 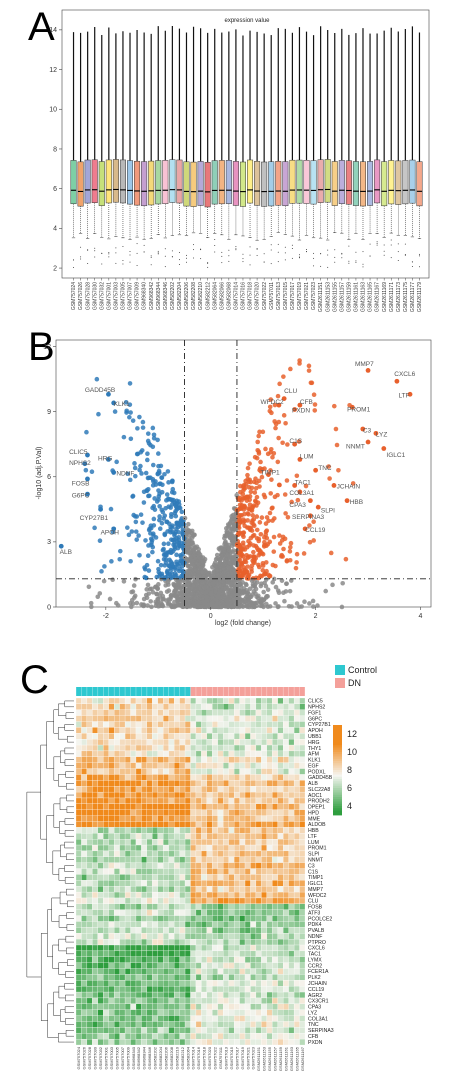 What do you see at coordinates (363, 429) in the screenshot?
I see `volcano-point-C3` at bounding box center [363, 429].